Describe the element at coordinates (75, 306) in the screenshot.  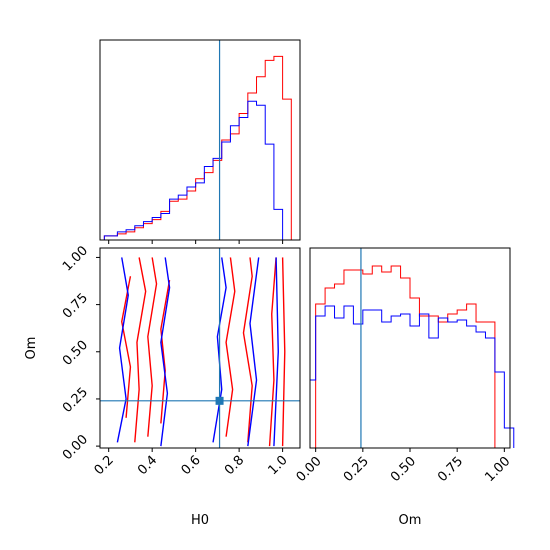
I see `contour-y-tick-label-4: 0.75` at that location.